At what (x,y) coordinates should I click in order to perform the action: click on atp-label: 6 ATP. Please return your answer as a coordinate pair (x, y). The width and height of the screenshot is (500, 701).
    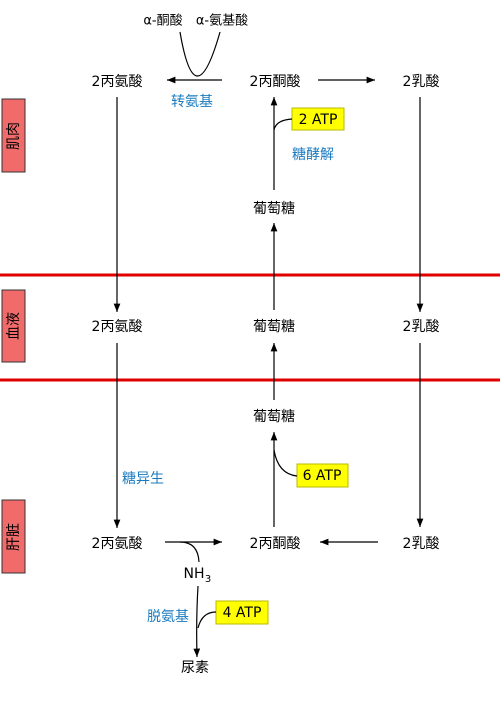
    Looking at the image, I should click on (322, 476).